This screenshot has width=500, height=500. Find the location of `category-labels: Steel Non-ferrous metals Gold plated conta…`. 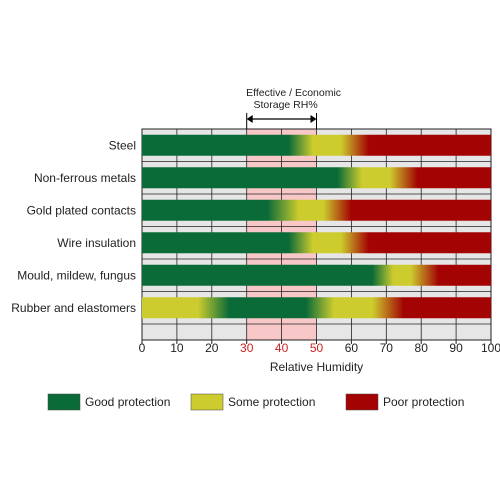

category-labels: Steel Non-ferrous metals Gold plated conta… is located at coordinates (73, 226).